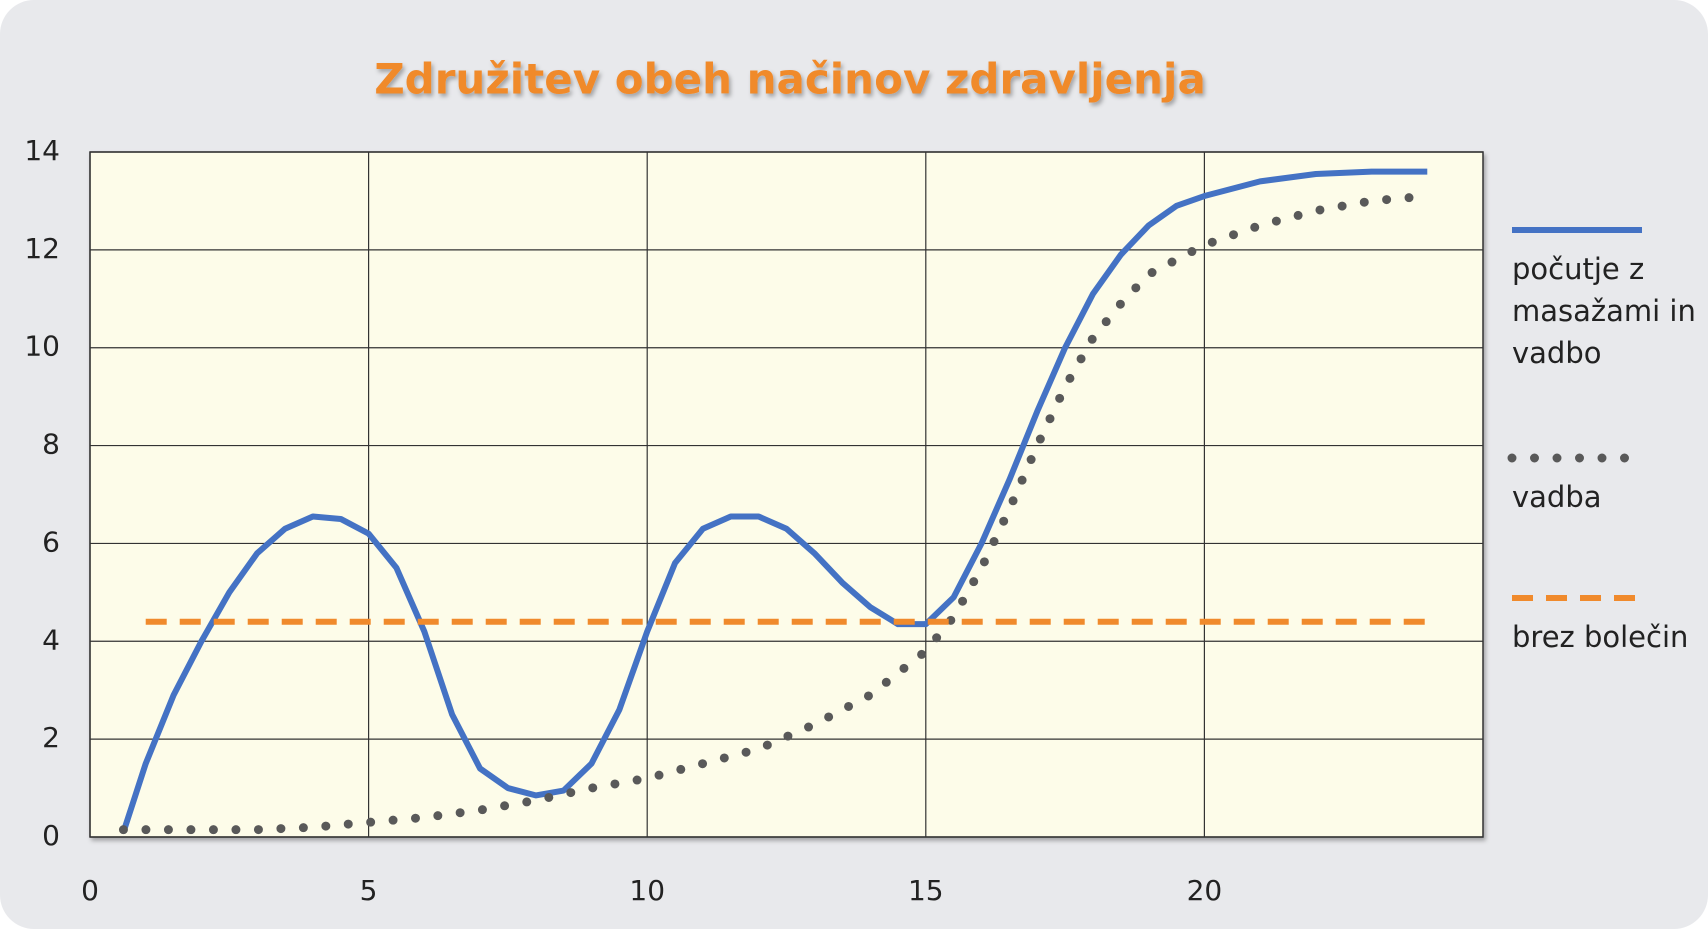  Describe the element at coordinates (51, 737) in the screenshot. I see `y-tick-label: 2` at that location.